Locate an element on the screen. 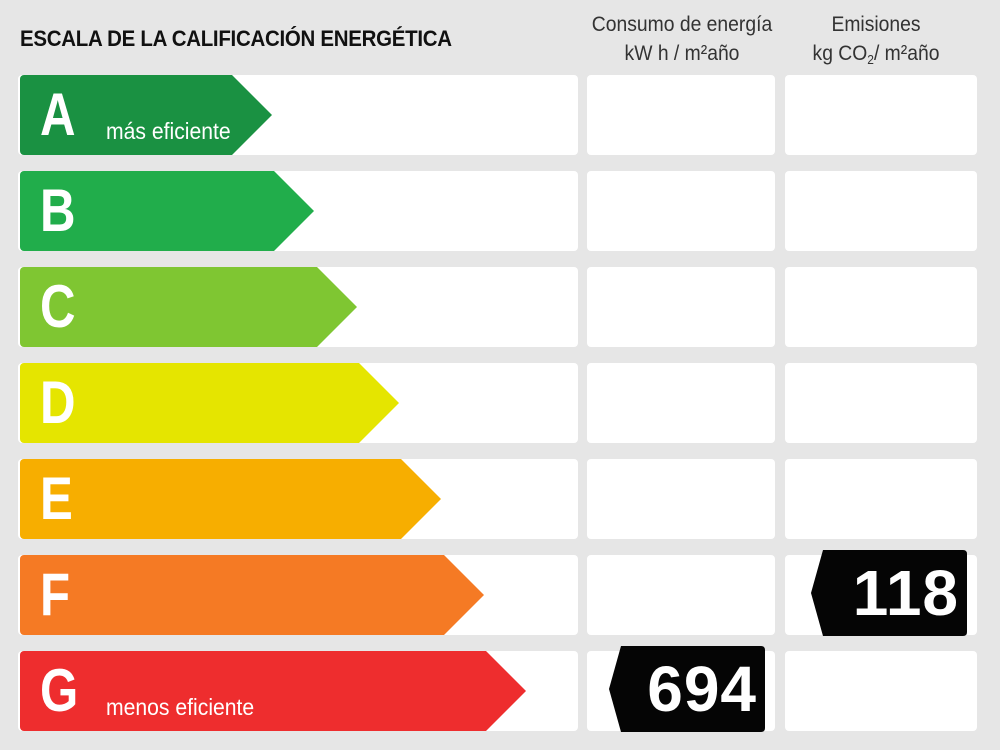  rating-letter: F is located at coordinates (55, 594).